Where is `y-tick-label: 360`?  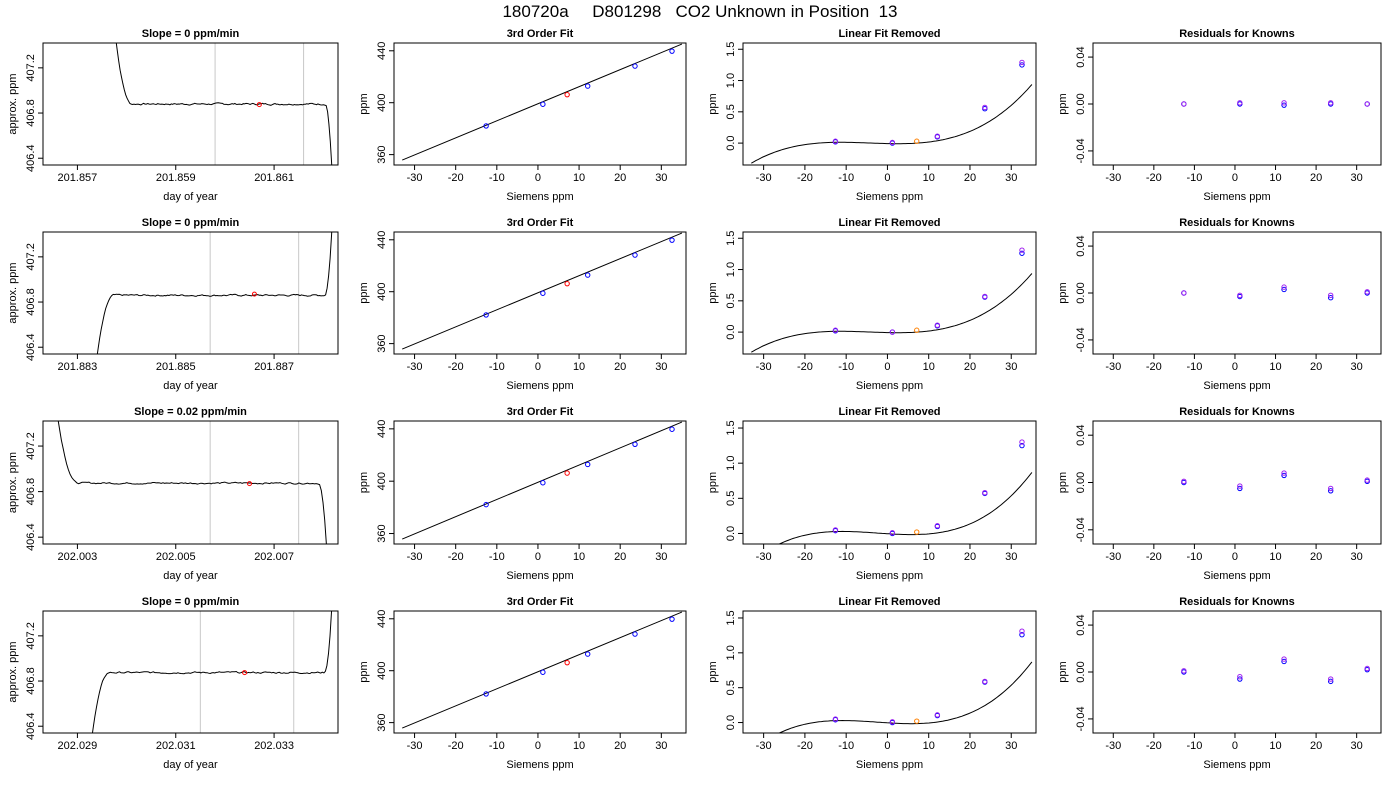
y-tick-label: 360 is located at coordinates (382, 343).